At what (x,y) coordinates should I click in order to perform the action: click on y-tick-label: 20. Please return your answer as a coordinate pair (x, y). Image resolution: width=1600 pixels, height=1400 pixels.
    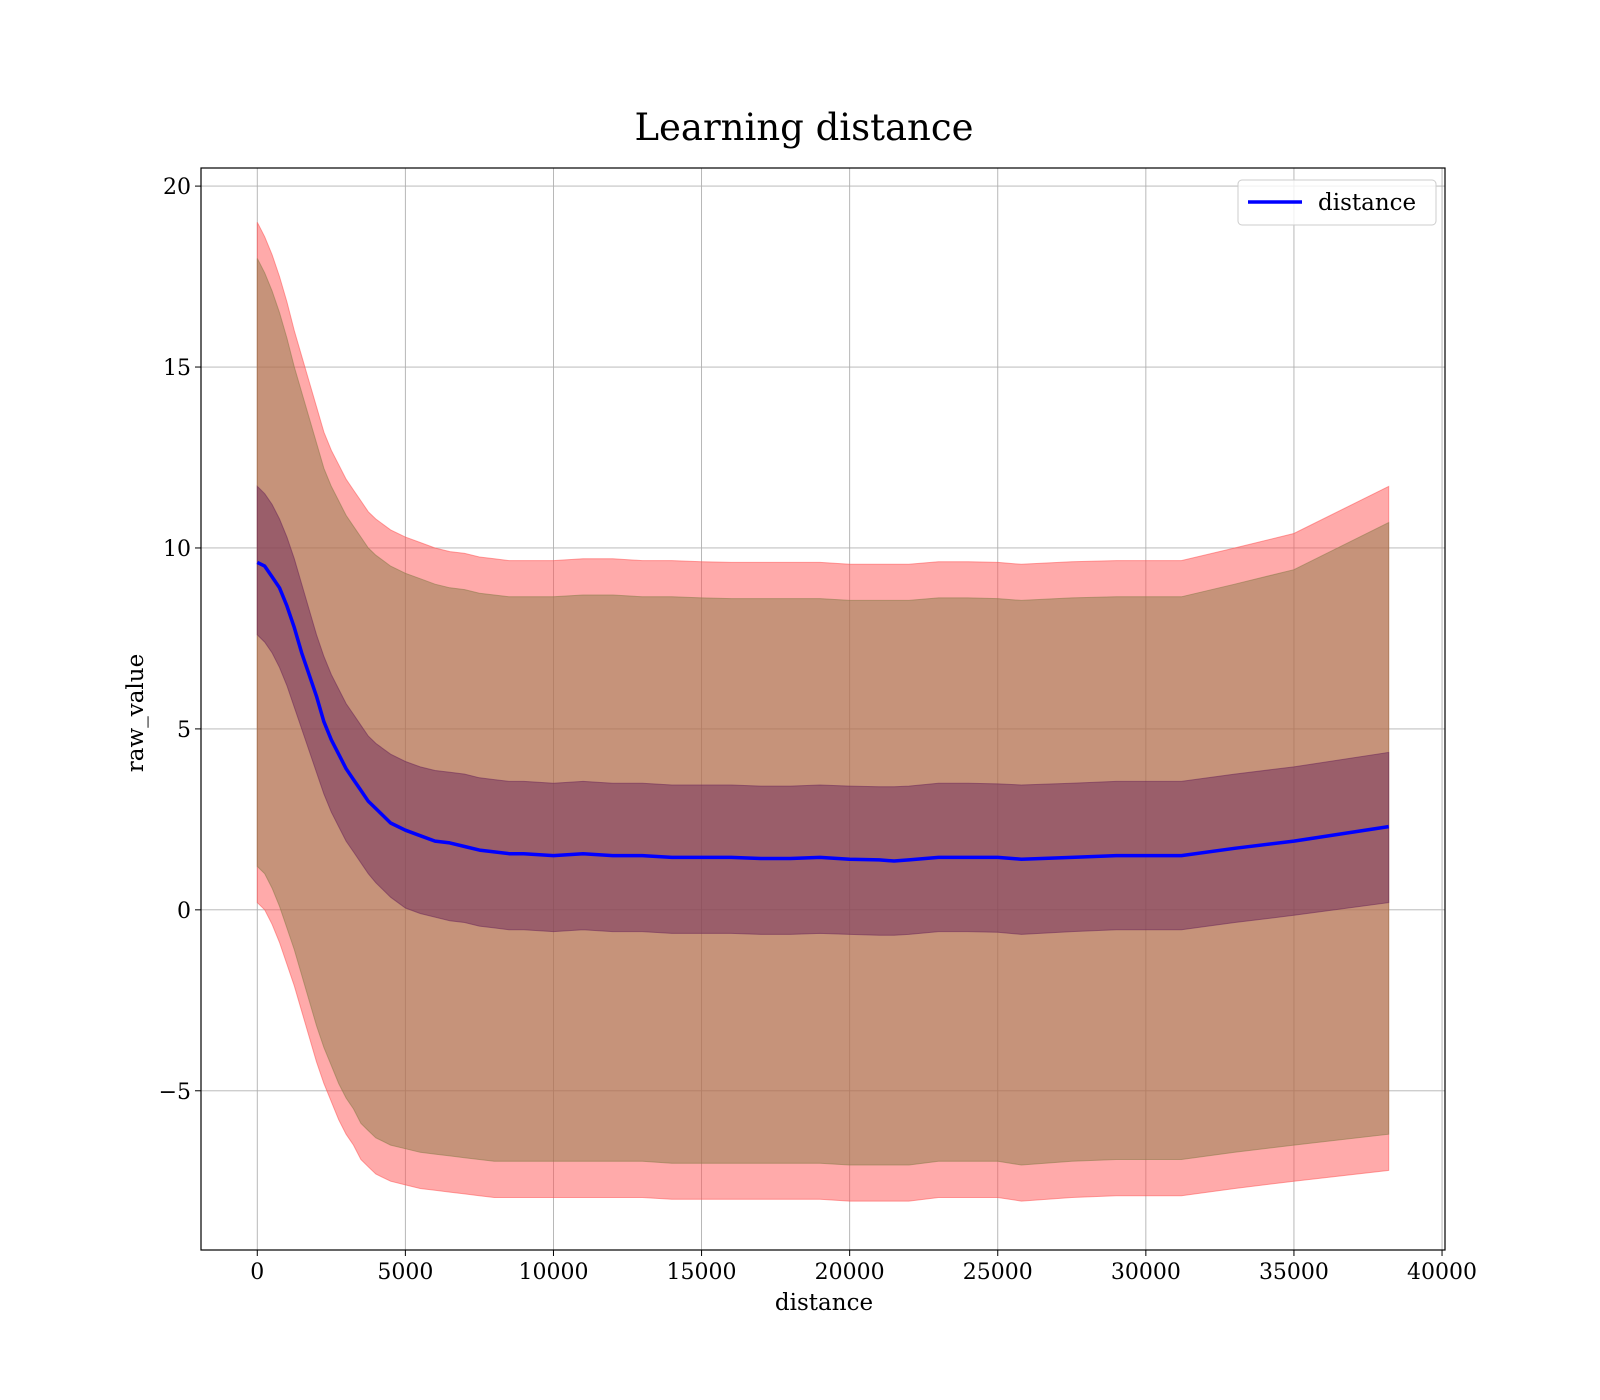
    Looking at the image, I should click on (177, 187).